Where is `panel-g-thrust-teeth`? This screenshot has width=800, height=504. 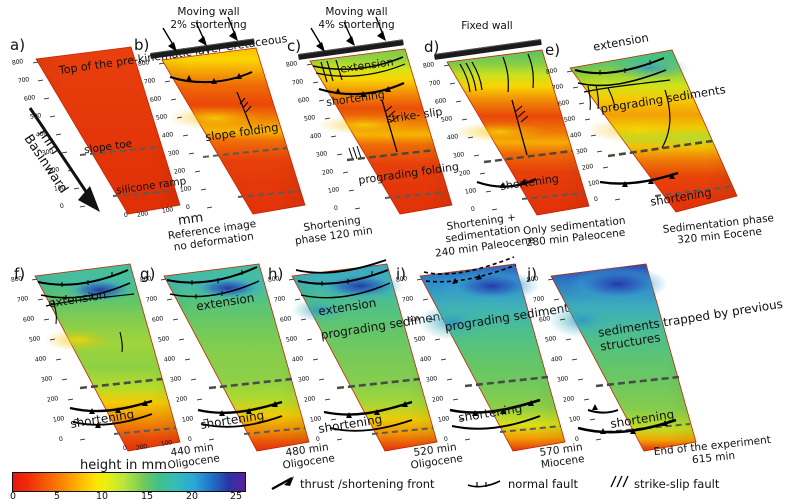 panel-g-thrust-teeth is located at coordinates (248, 408).